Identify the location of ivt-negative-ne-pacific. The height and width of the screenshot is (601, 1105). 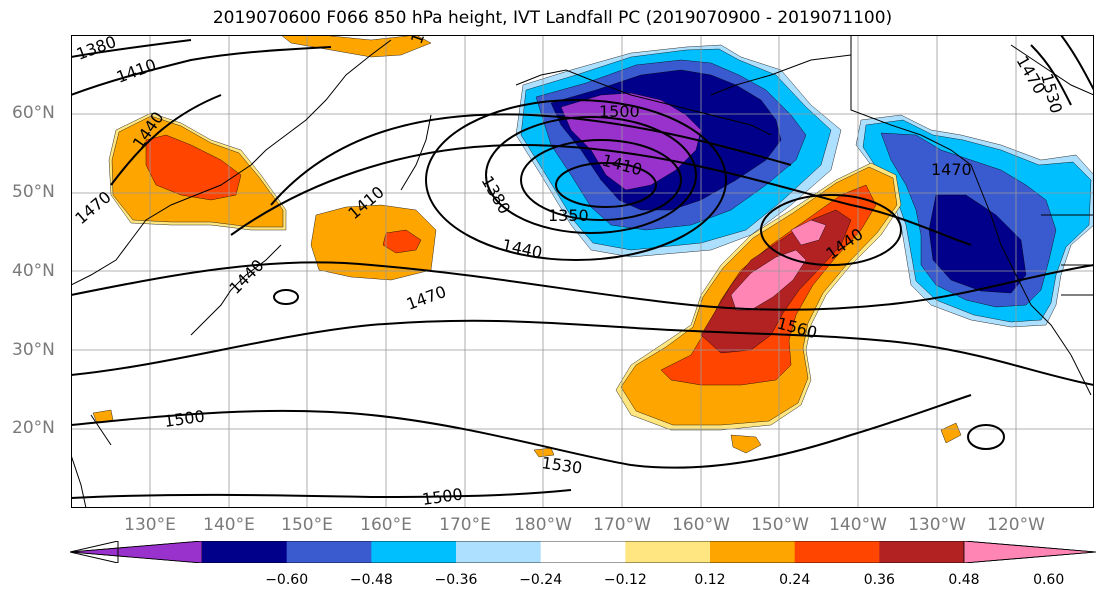
(678, 151).